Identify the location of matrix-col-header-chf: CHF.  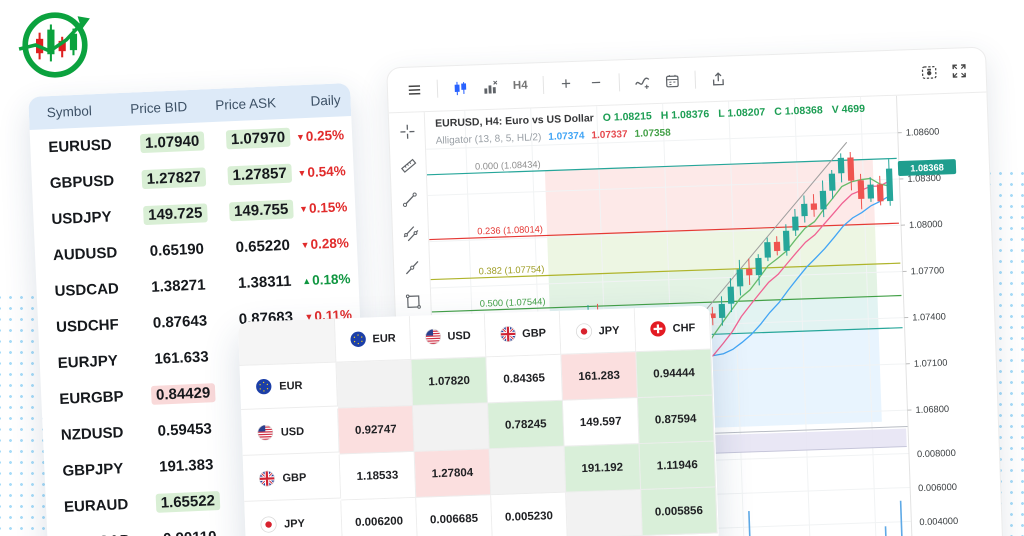
(673, 329).